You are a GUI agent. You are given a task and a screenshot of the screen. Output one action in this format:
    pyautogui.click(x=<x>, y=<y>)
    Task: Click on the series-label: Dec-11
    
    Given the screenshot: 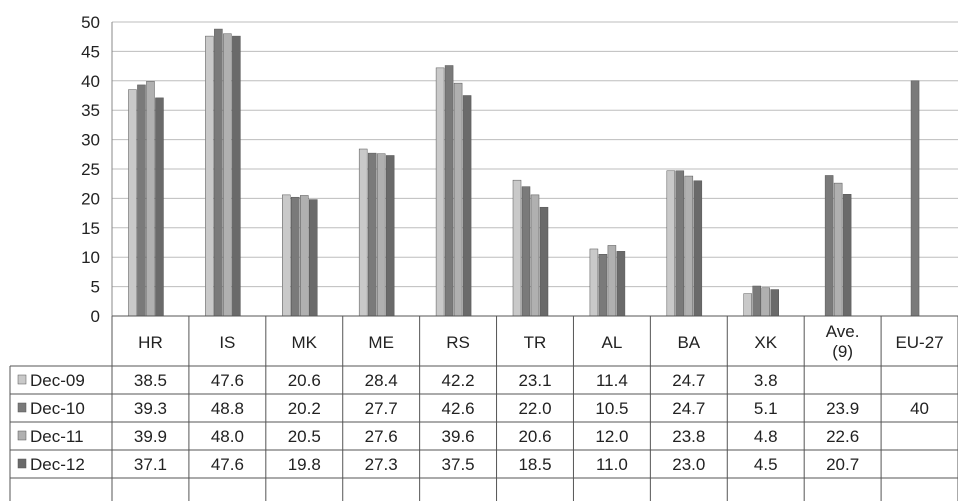 What is the action you would take?
    pyautogui.click(x=57, y=436)
    